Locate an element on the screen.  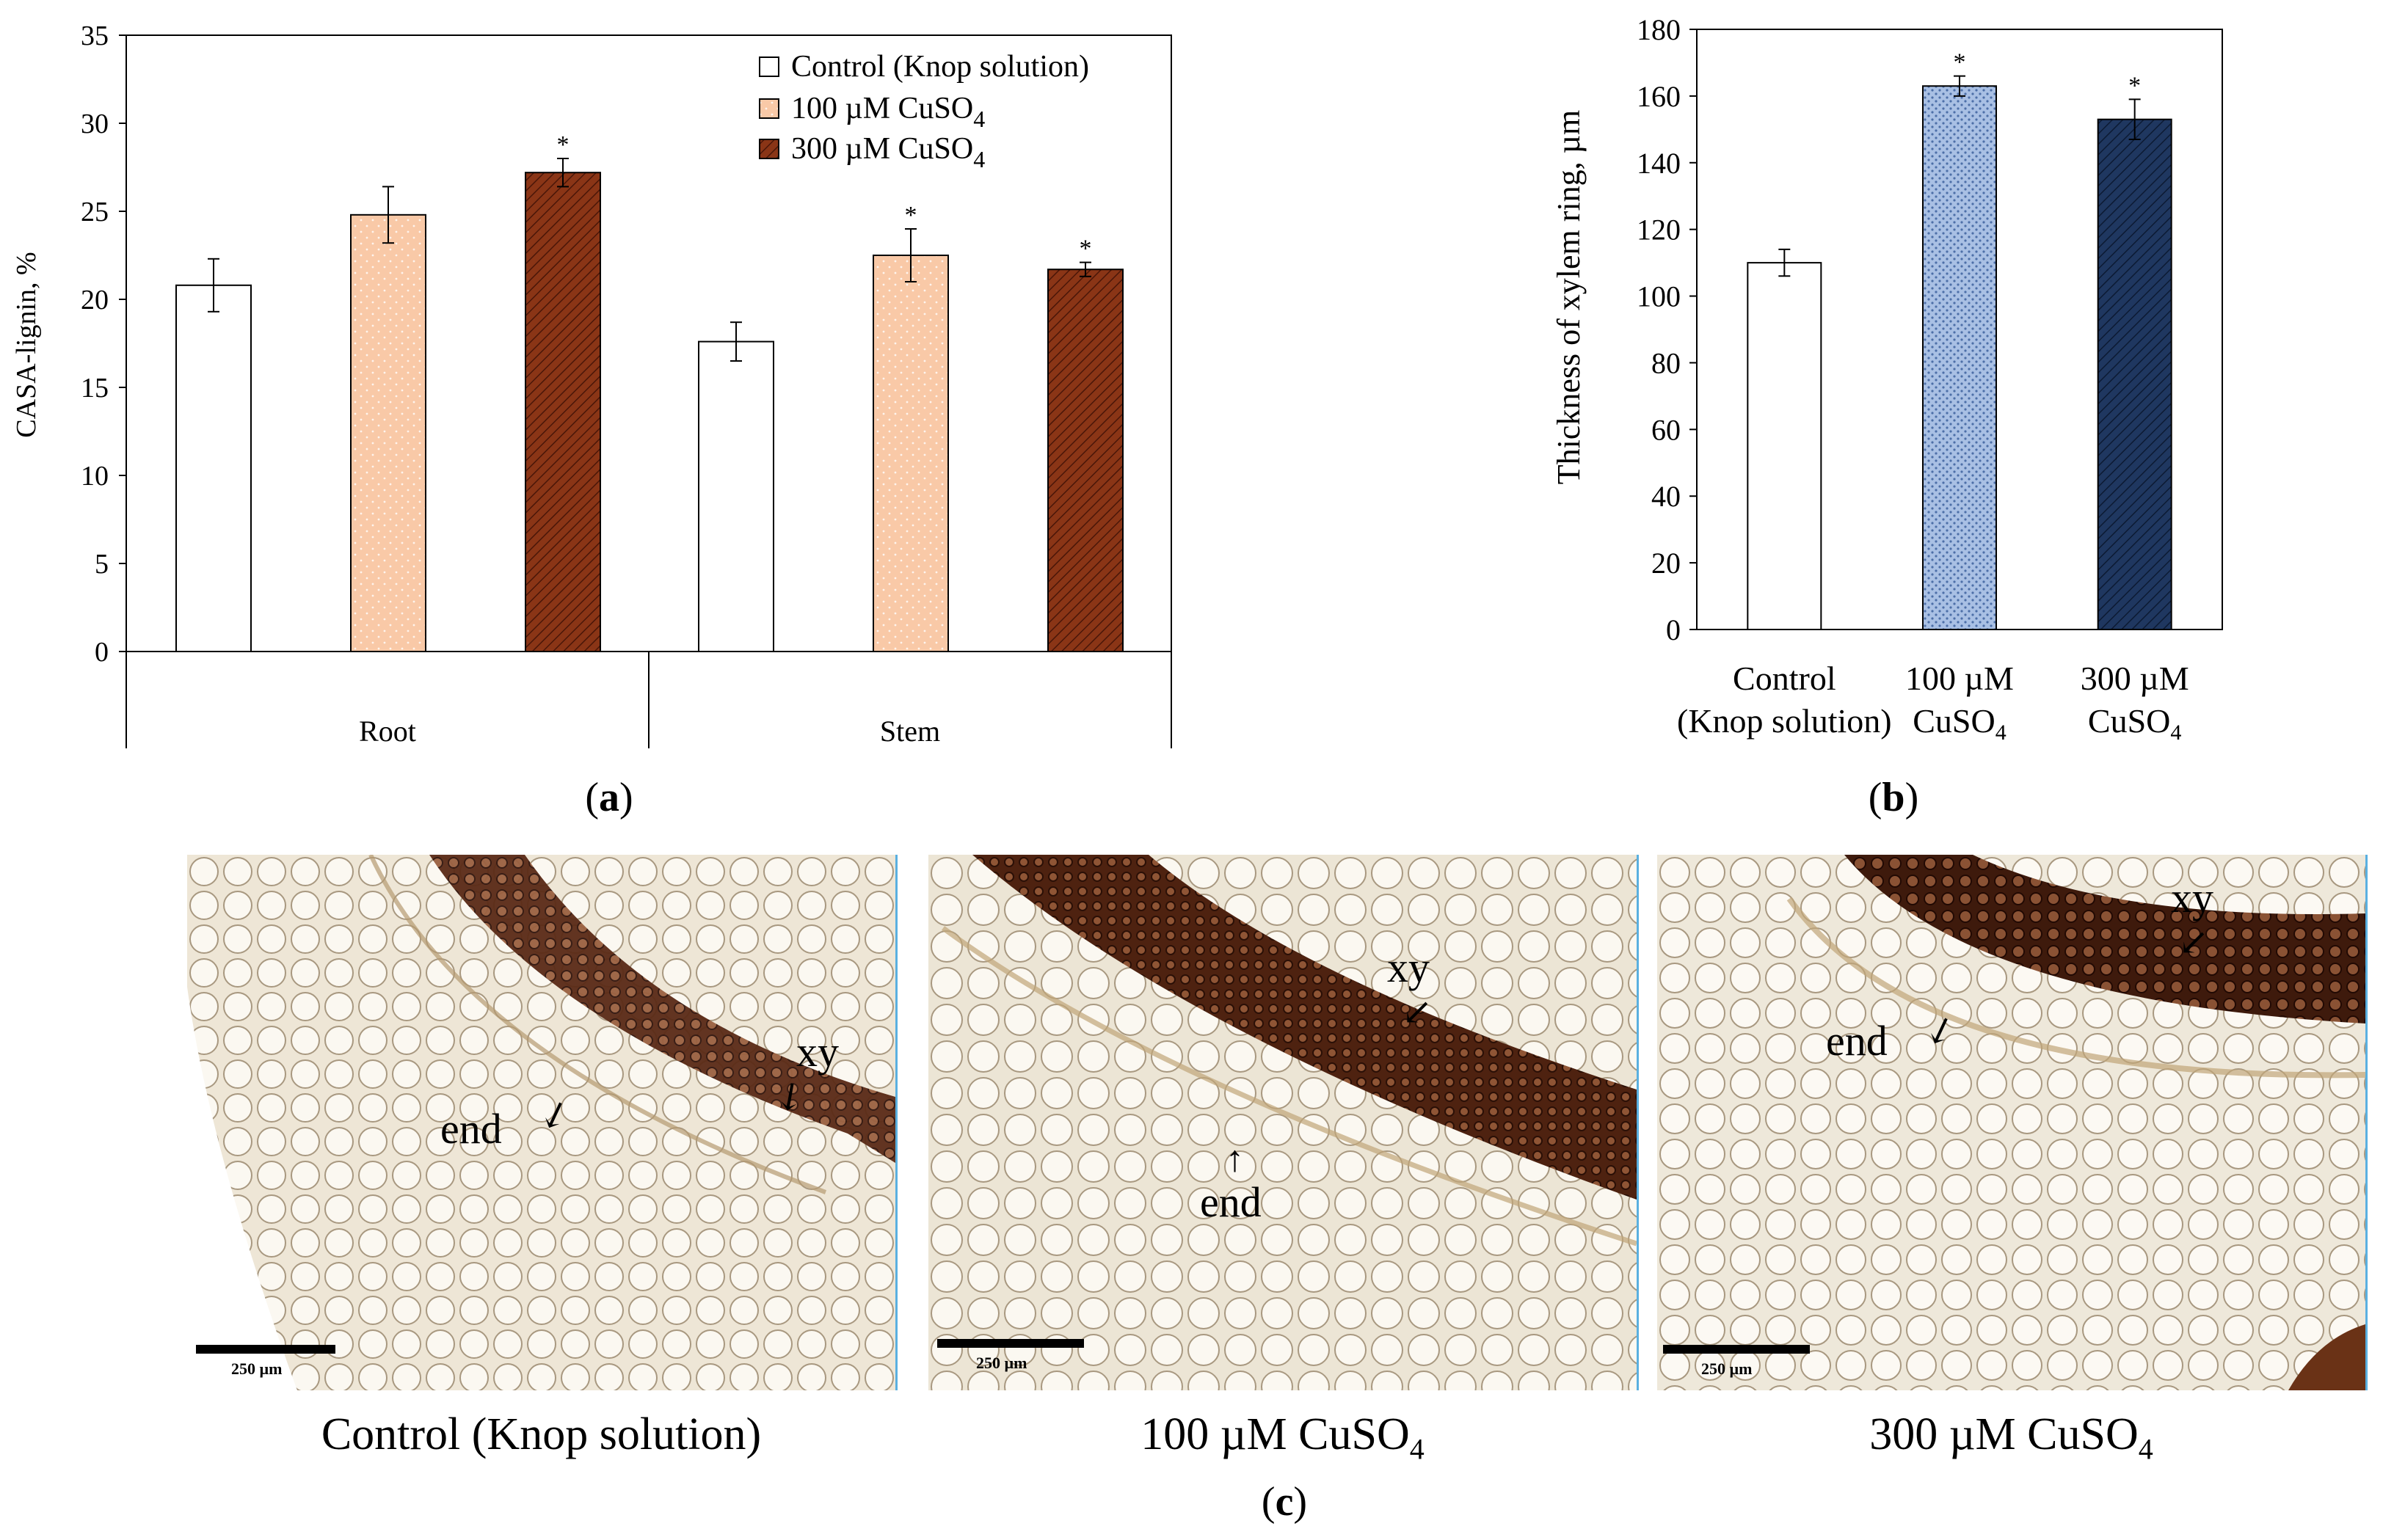
label-end-control: end is located at coordinates (471, 1129).